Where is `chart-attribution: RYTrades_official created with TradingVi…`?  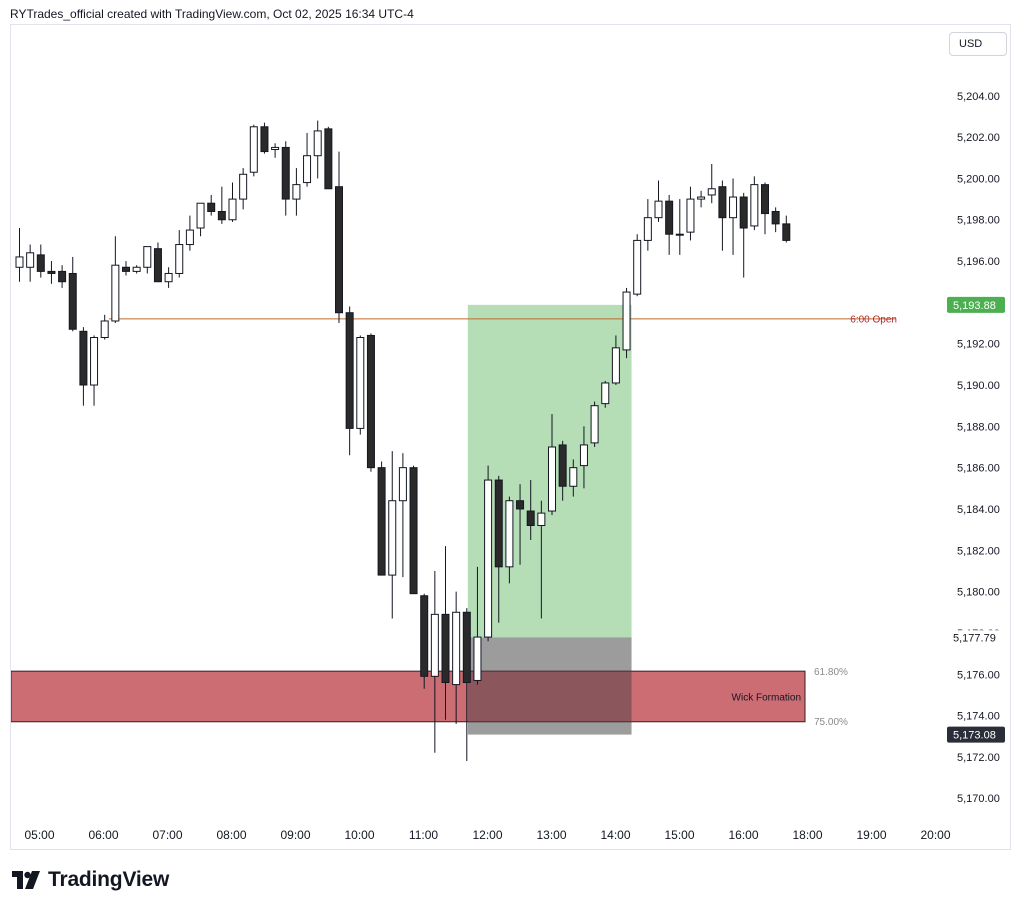
chart-attribution: RYTrades_official created with TradingVi… is located at coordinates (212, 14).